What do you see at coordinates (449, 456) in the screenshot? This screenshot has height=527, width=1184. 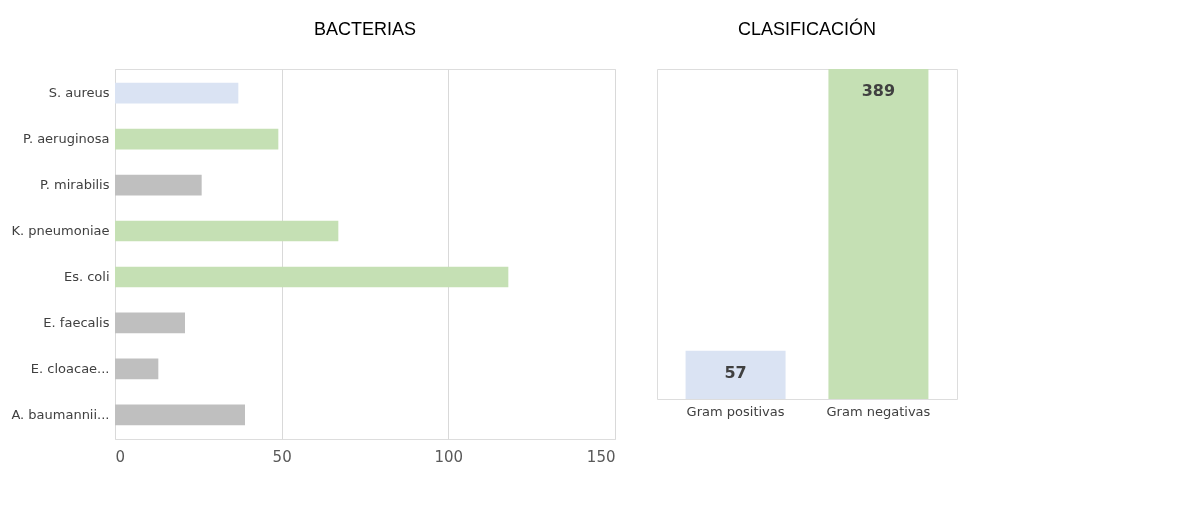 I see `x-tick-label: 100` at bounding box center [449, 456].